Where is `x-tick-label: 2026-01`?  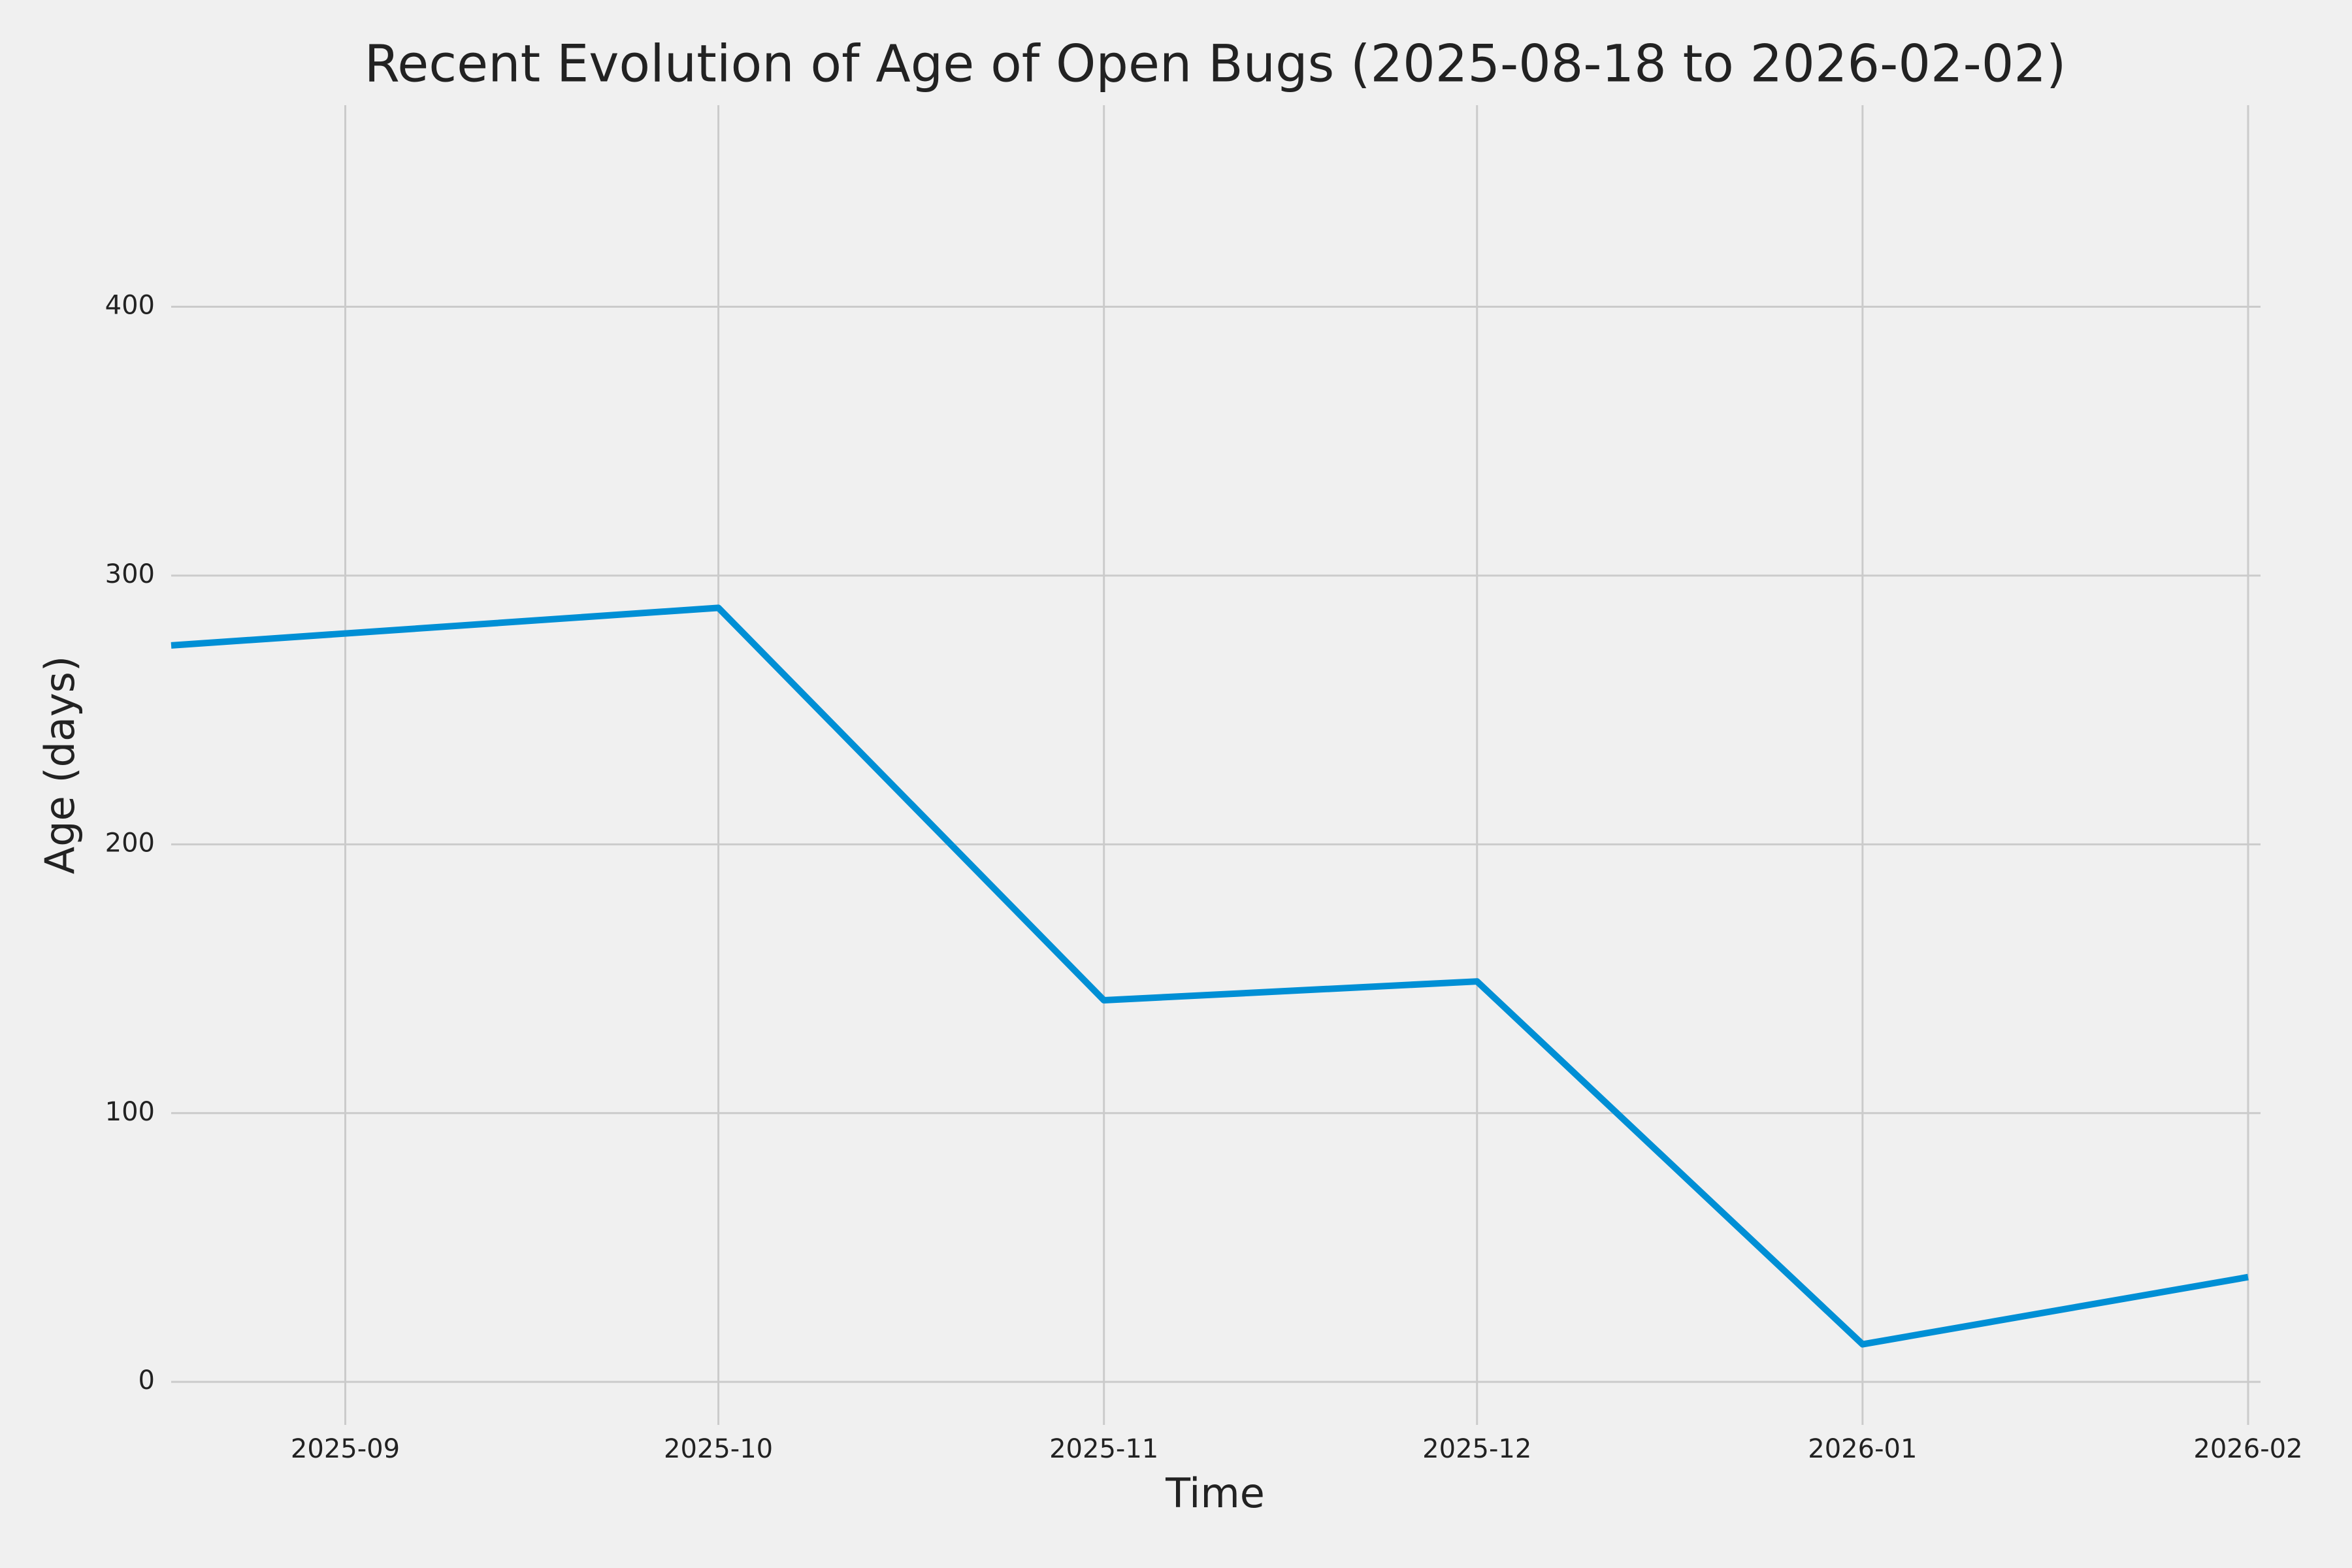
x-tick-label: 2026-01 is located at coordinates (1862, 1449).